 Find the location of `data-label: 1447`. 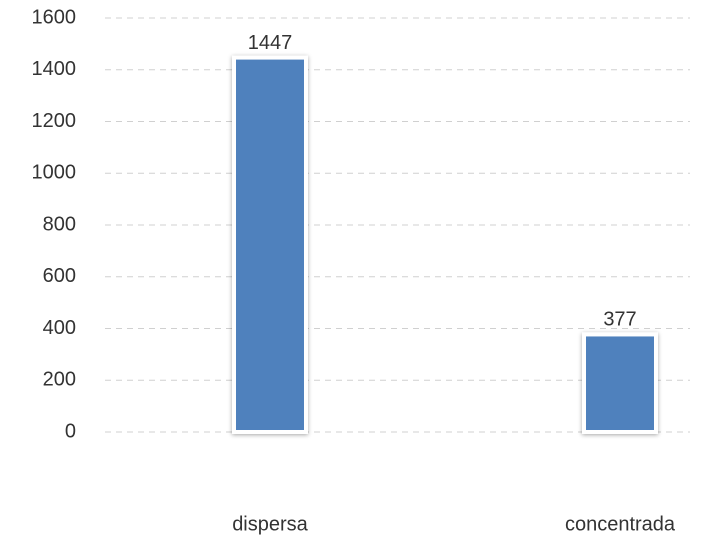

data-label: 1447 is located at coordinates (270, 43).